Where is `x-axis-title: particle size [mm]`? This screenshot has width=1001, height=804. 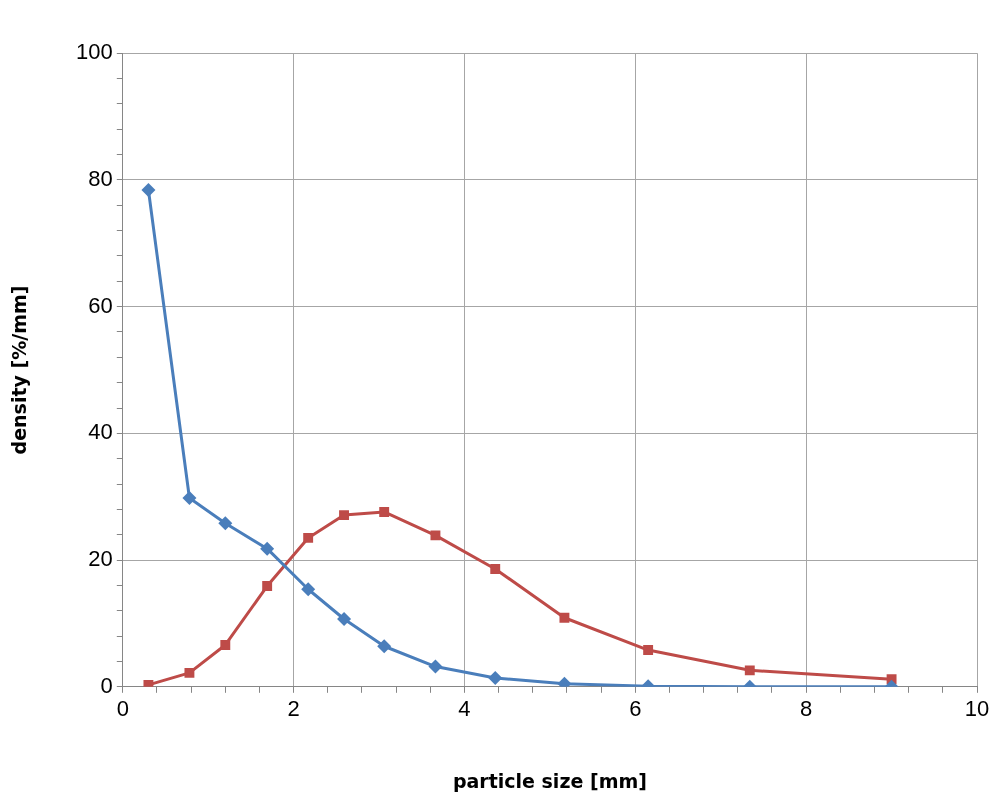 x-axis-title: particle size [mm] is located at coordinates (549, 780).